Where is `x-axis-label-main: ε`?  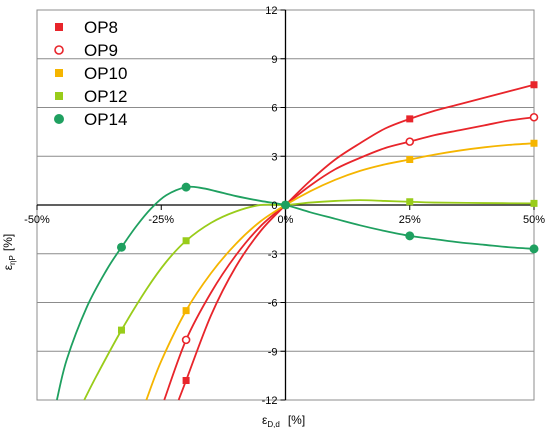
x-axis-label-main: ε is located at coordinates (265, 420).